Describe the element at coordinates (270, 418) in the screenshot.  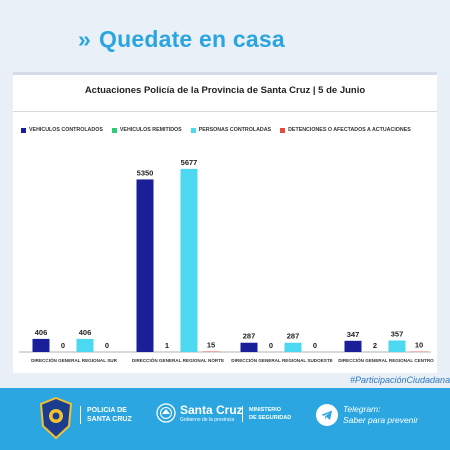
I see `ministry-line2: DE SEGURIDAD` at that location.